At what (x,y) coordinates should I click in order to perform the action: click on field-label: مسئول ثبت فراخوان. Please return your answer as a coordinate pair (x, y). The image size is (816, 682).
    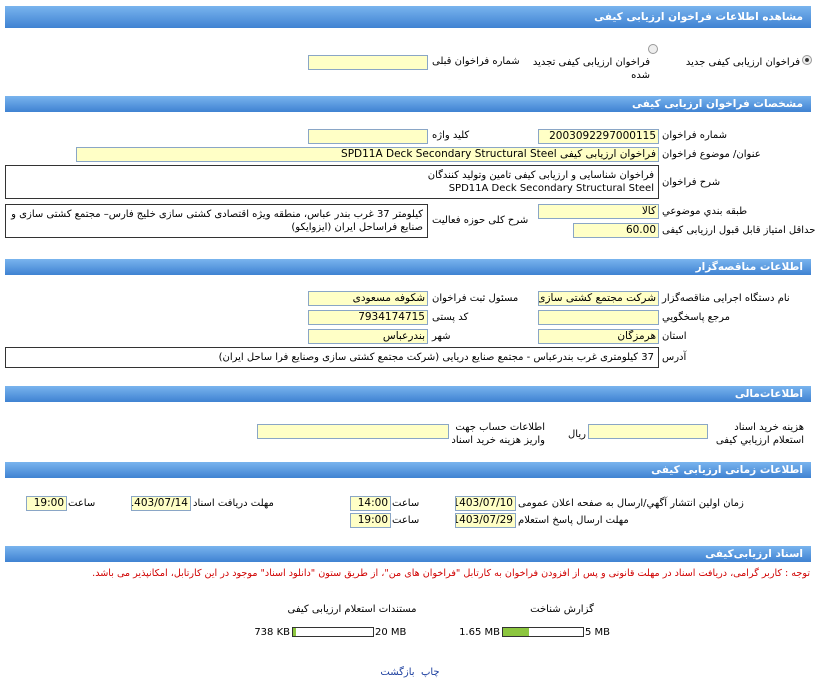
    Looking at the image, I should click on (475, 298).